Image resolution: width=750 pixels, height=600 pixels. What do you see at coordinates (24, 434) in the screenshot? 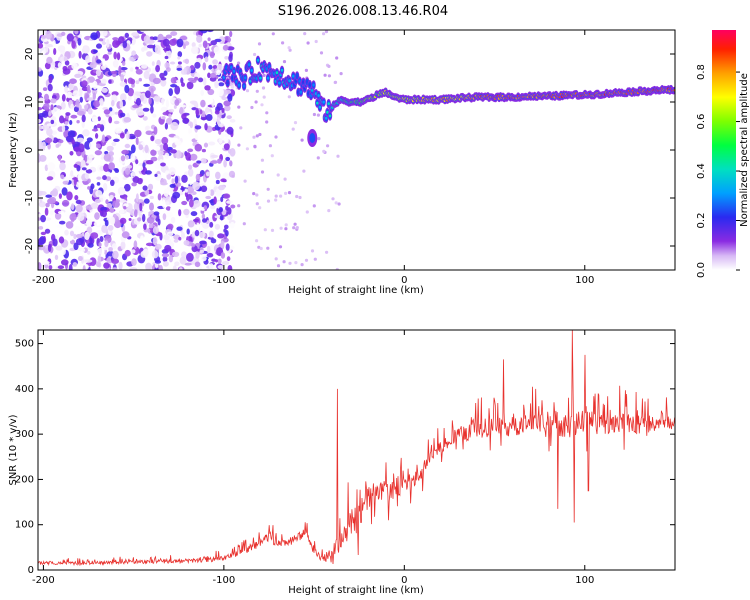
I see `y-tick-label: 300` at bounding box center [24, 434].